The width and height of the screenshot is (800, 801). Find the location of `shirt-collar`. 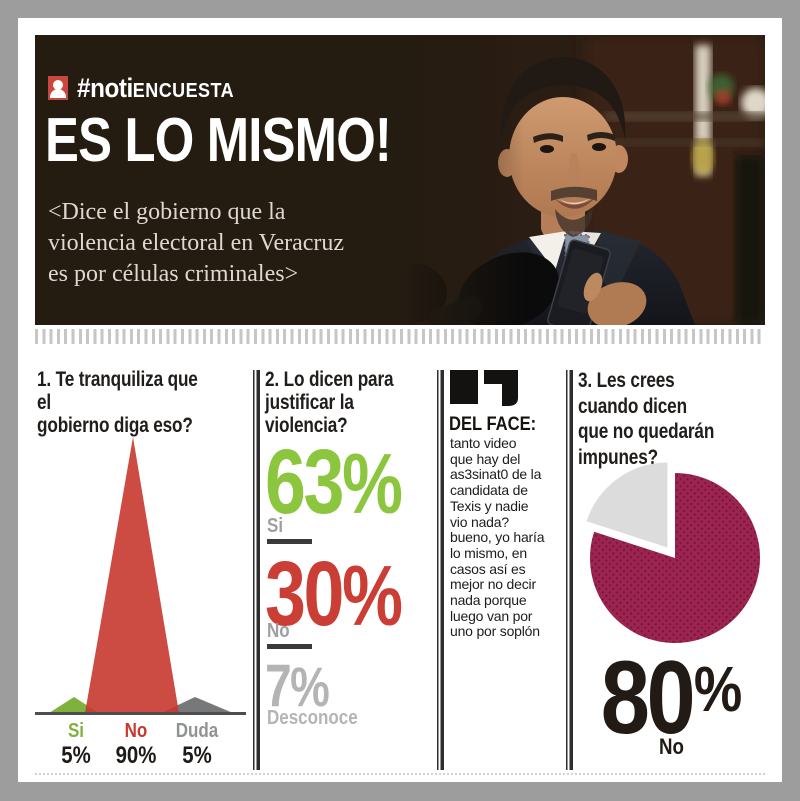

shirt-collar is located at coordinates (548, 251).